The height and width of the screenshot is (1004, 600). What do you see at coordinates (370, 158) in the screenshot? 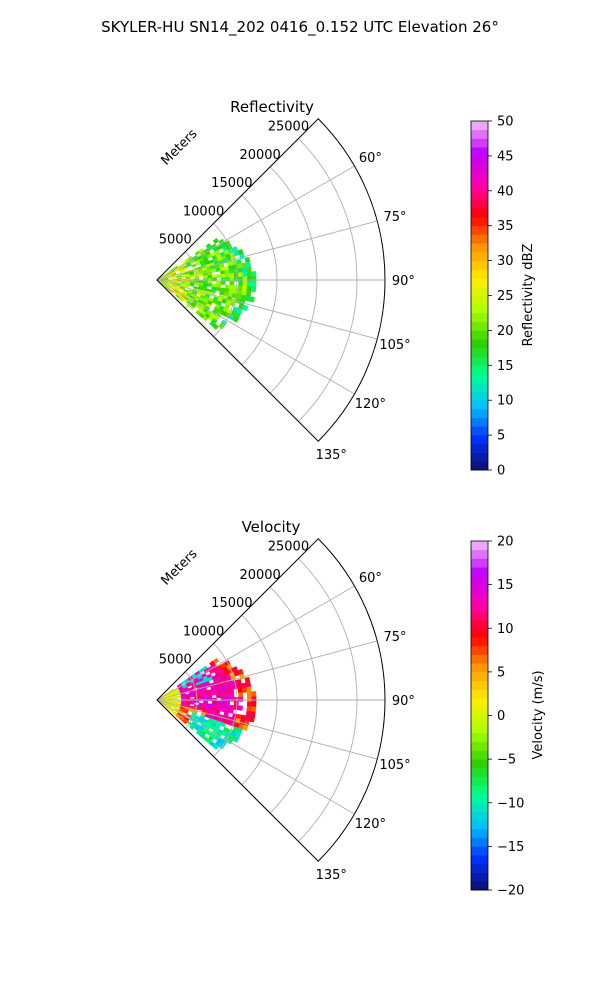
I see `azimuth-tick-label: 60°` at bounding box center [370, 158].